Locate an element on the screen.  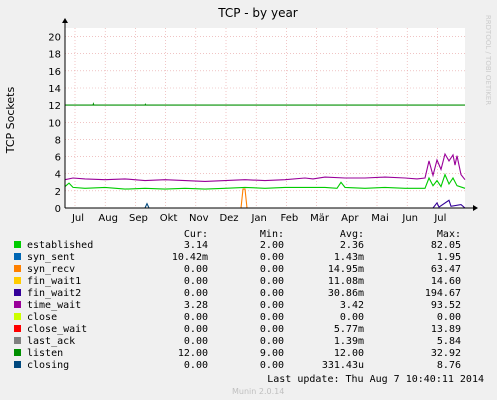
legend-value: 14.95m is located at coordinates (346, 269).